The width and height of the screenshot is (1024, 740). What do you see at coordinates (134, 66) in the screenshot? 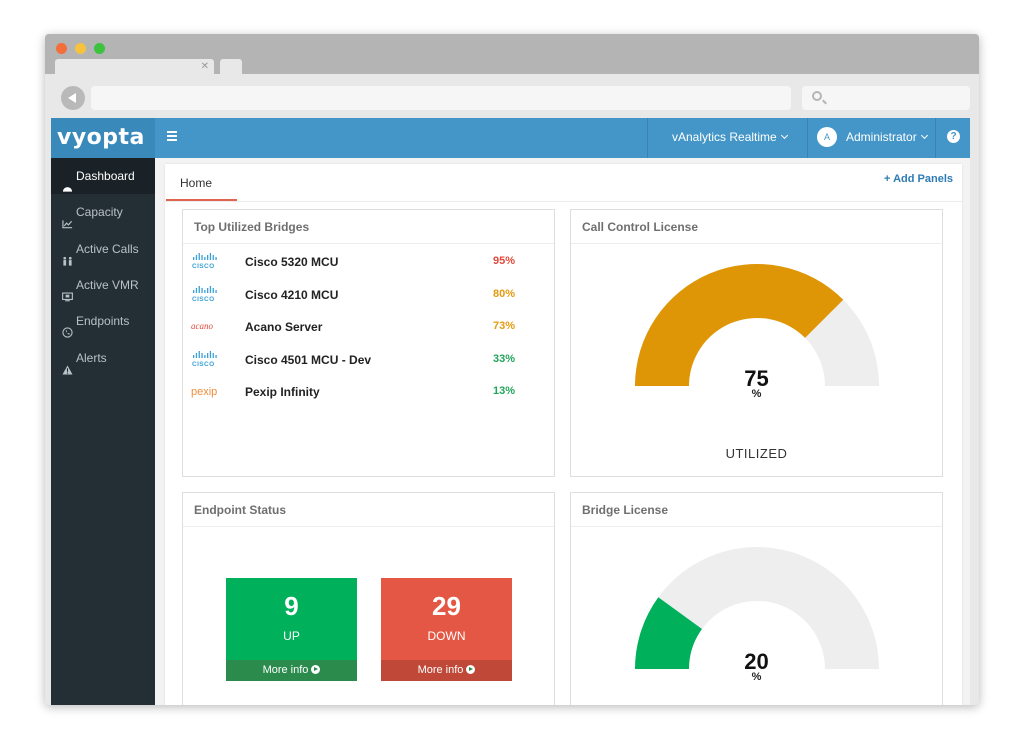
I see `browser-tab: ✕` at bounding box center [134, 66].